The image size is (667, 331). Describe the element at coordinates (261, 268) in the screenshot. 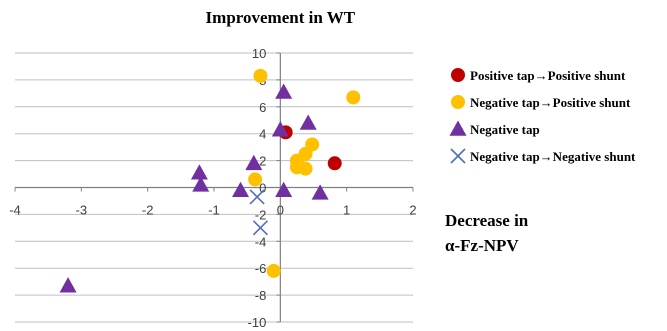

I see `y-tick-label: -6` at that location.